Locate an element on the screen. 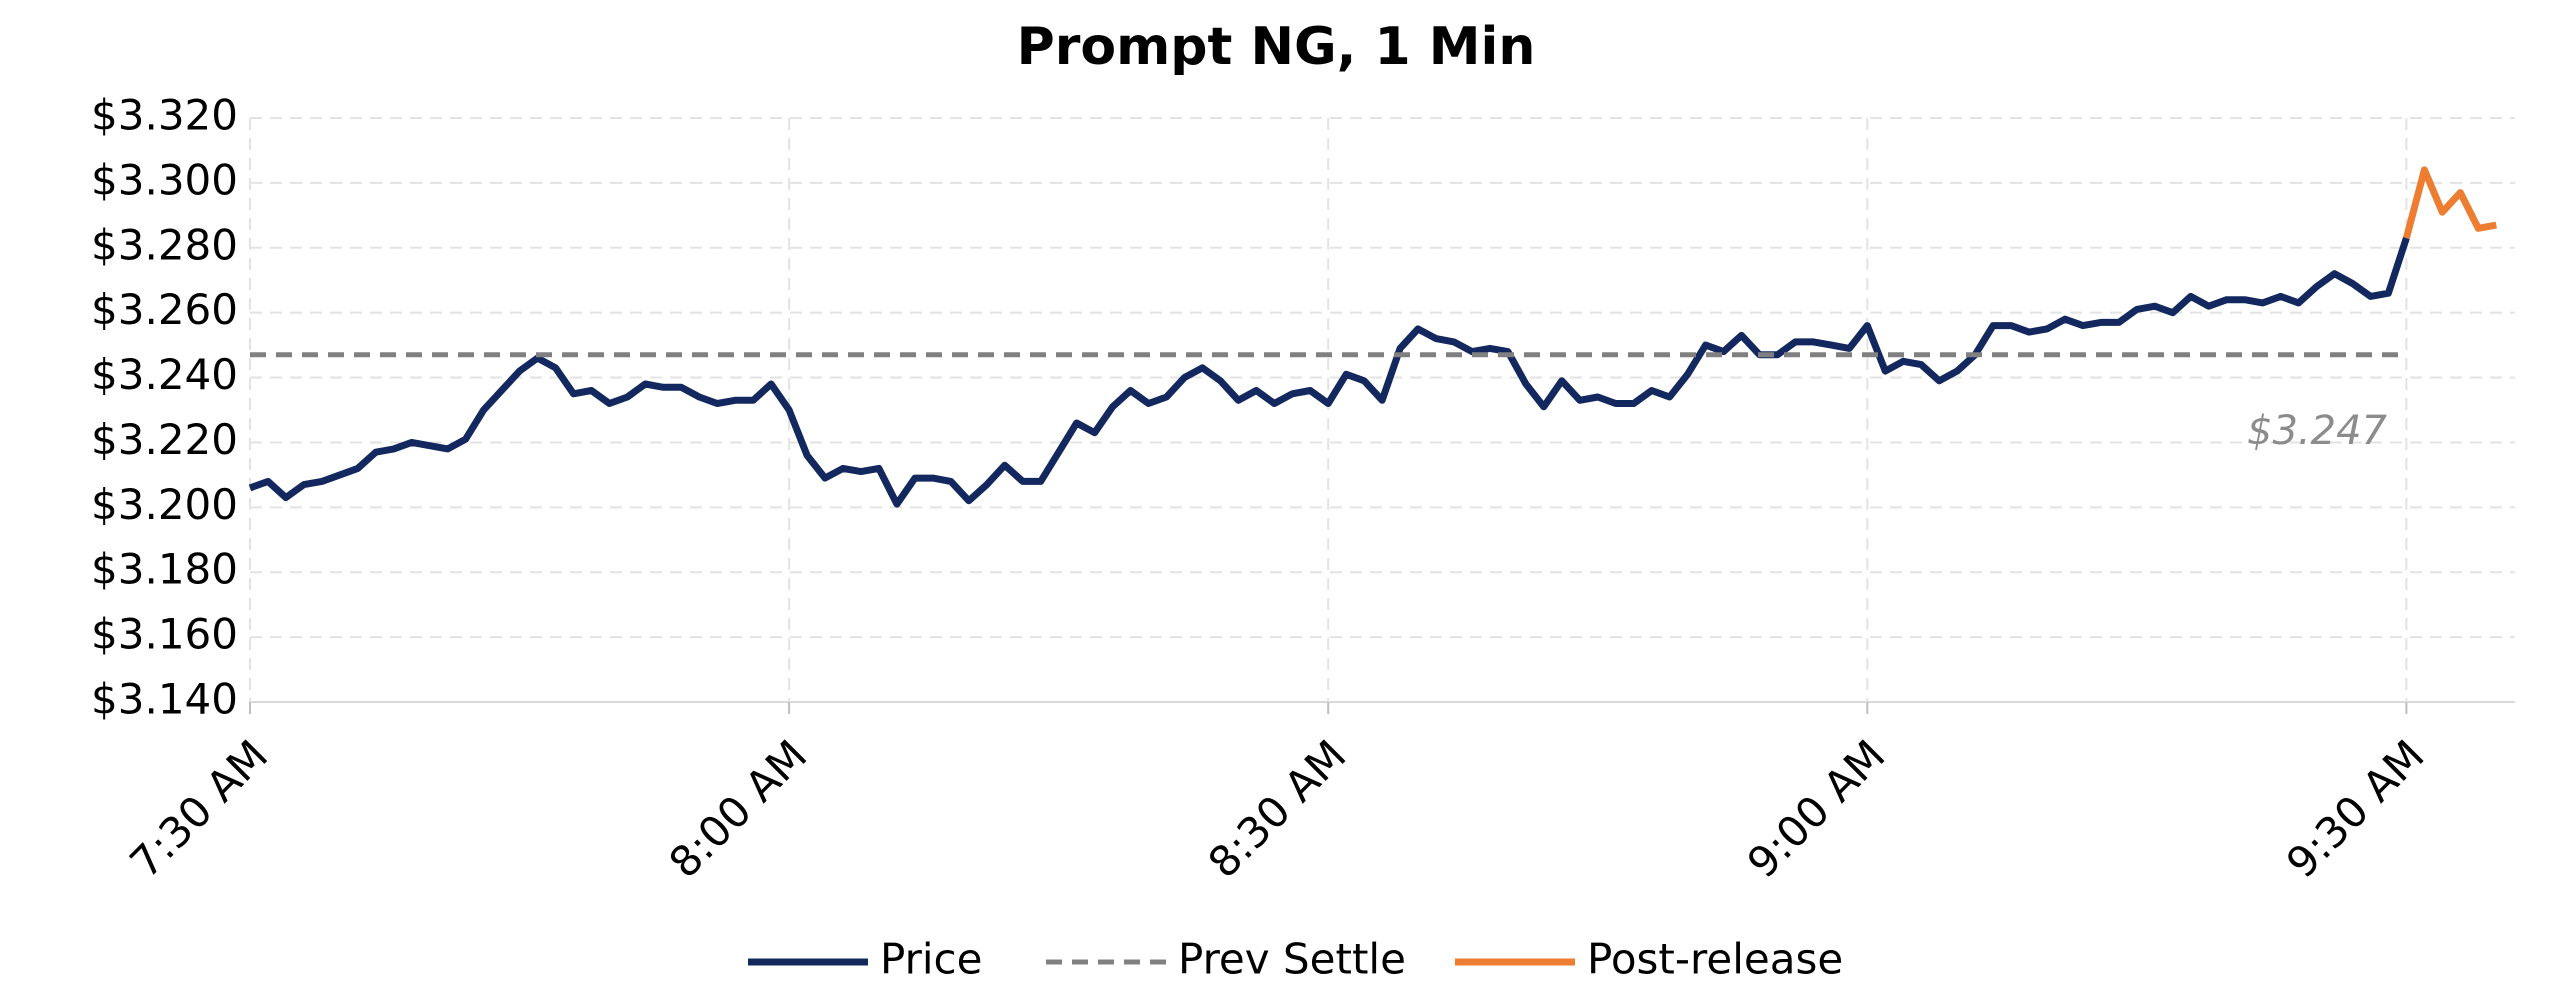  chart-title: Prompt NG, 1 Min is located at coordinates (1276, 47).